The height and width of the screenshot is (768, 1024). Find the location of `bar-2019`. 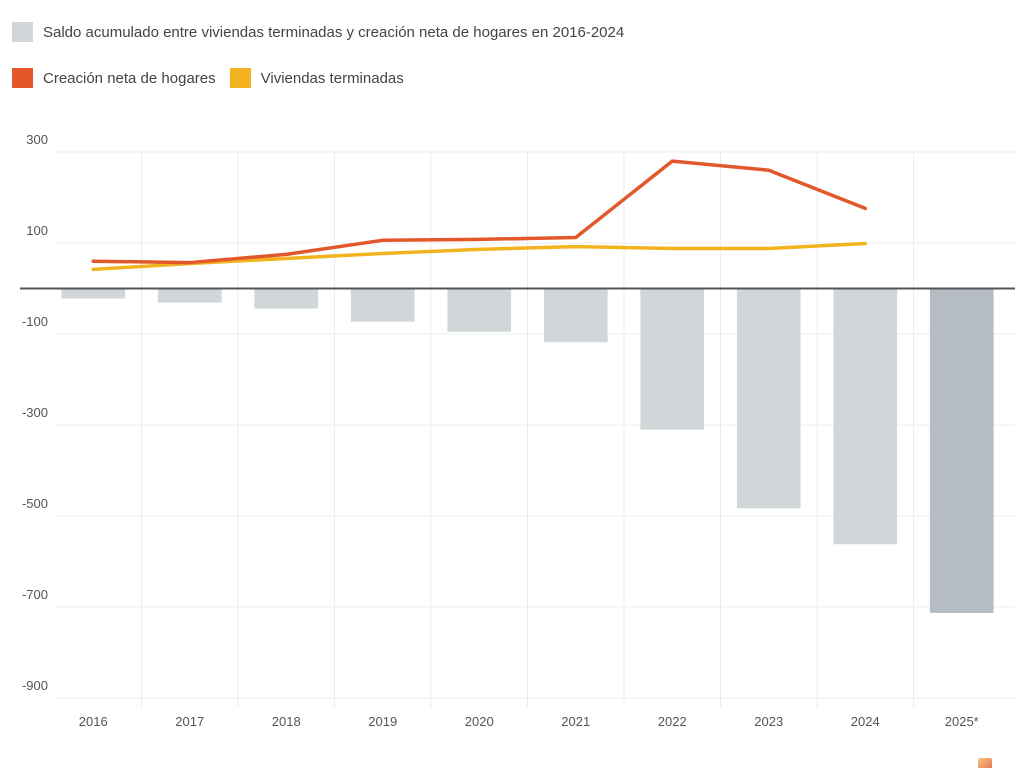

bar-2019 is located at coordinates (382, 305).